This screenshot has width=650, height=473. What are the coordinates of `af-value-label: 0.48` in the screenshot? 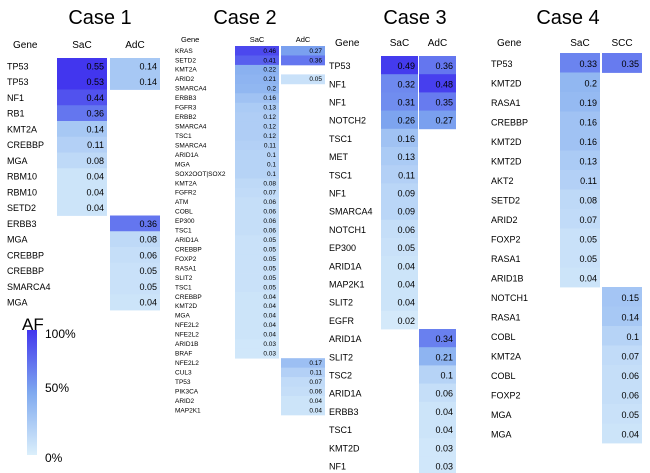 It's located at (444, 84).